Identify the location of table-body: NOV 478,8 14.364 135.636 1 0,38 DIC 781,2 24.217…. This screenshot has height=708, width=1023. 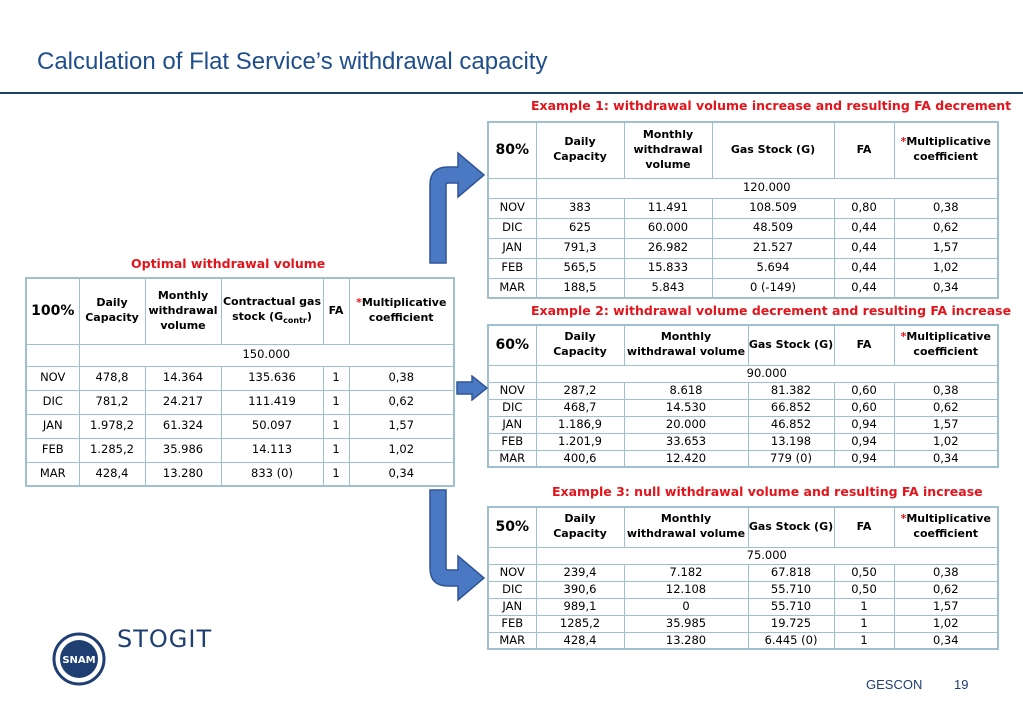
(240, 426).